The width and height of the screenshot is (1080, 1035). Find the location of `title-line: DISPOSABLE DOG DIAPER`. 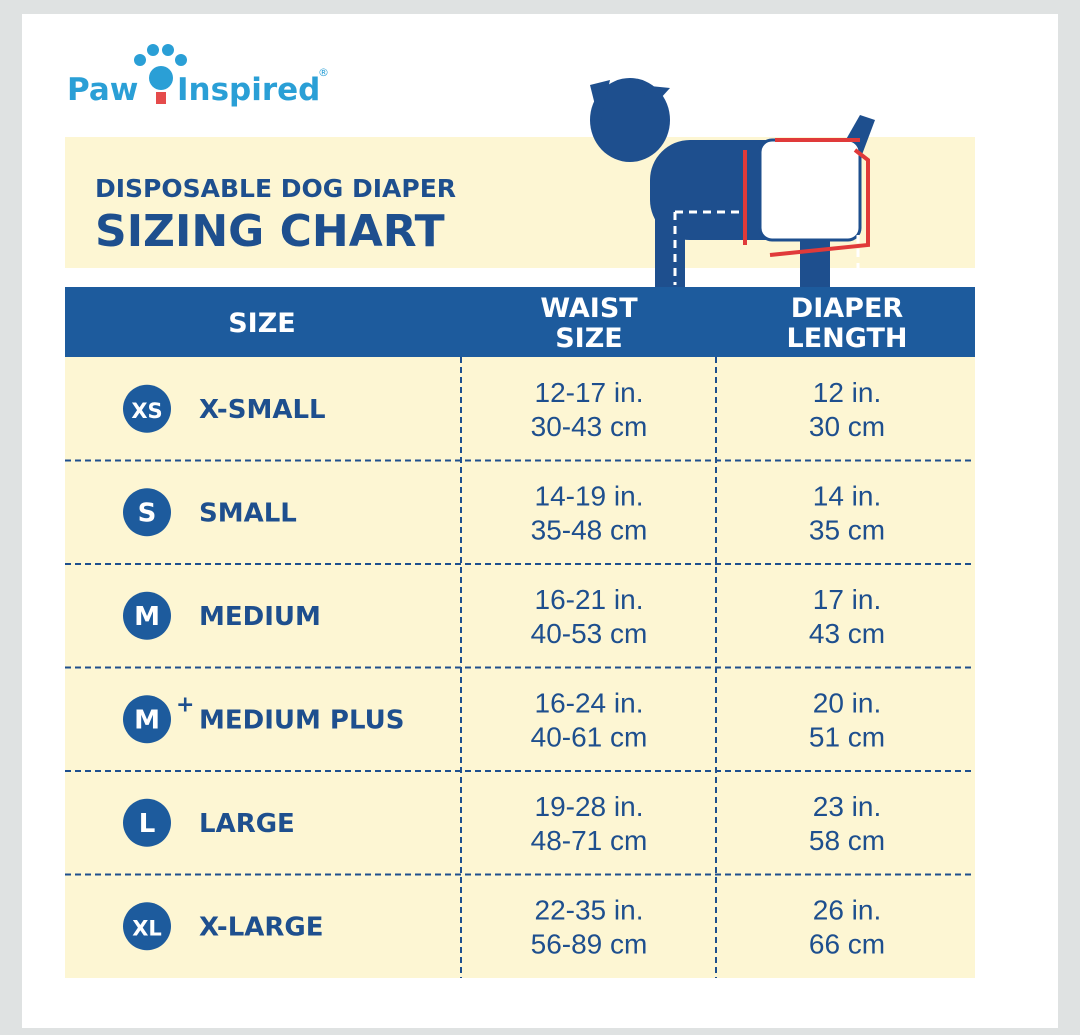

title-line: DISPOSABLE DOG DIAPER is located at coordinates (275, 188).